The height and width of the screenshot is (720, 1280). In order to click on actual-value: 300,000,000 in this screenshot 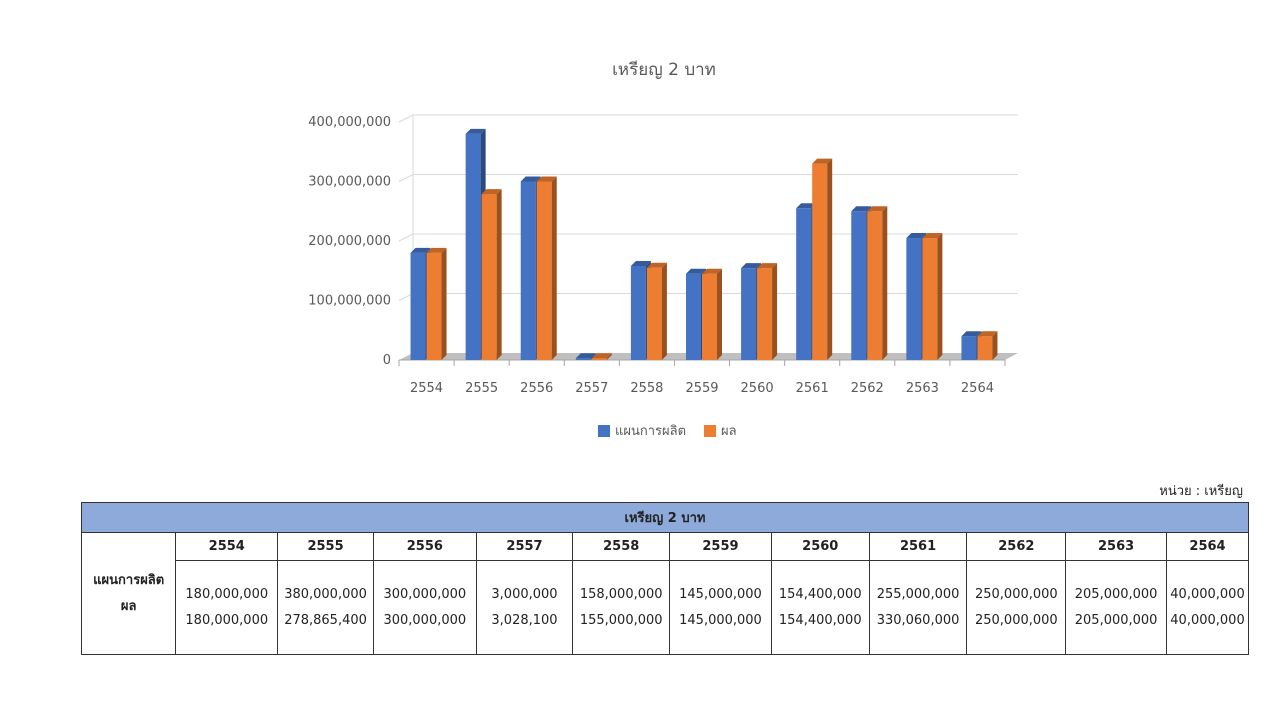, I will do `click(425, 620)`.